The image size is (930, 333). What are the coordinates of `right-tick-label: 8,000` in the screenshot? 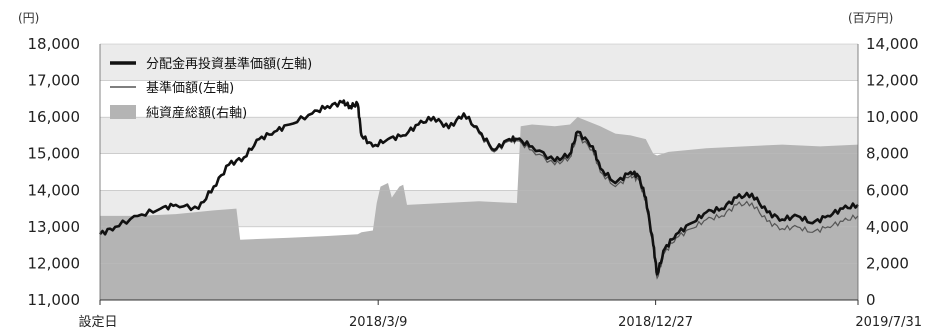 It's located at (887, 154).